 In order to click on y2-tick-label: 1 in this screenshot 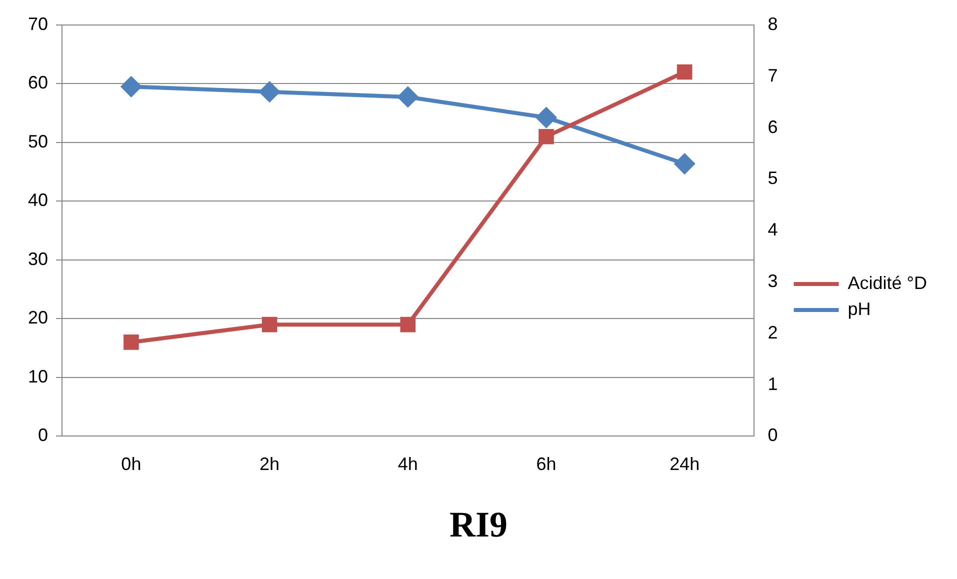, I will do `click(773, 384)`.